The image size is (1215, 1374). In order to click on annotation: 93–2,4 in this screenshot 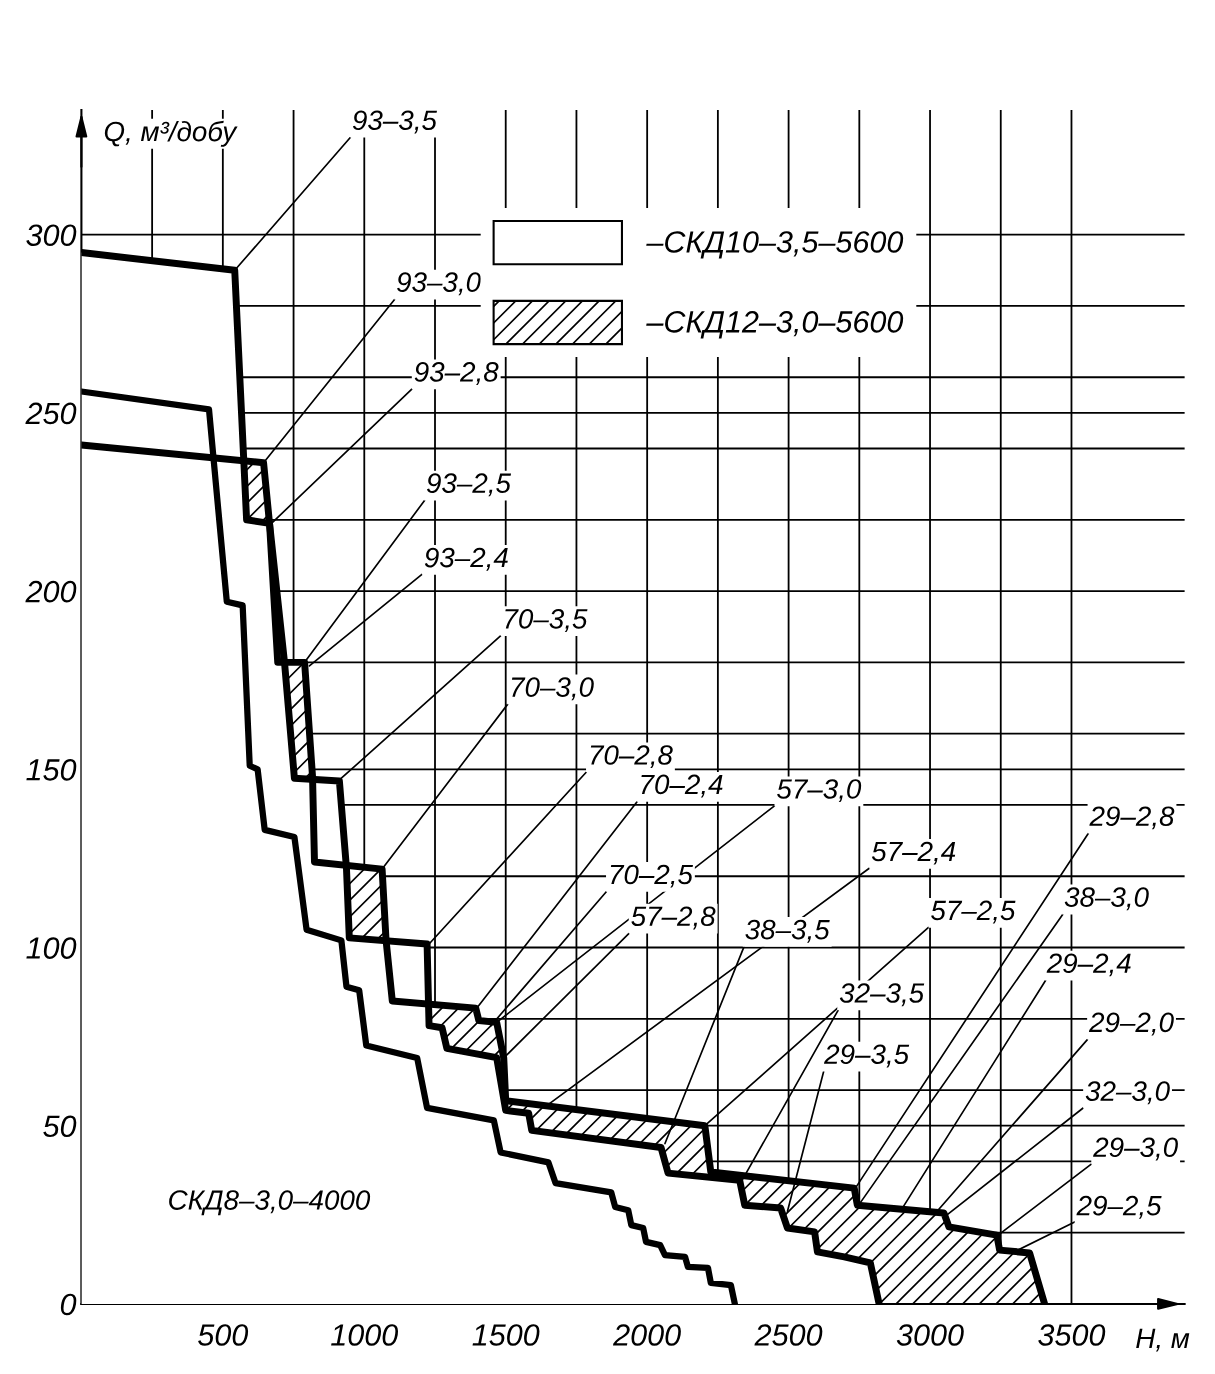, I will do `click(466, 559)`.